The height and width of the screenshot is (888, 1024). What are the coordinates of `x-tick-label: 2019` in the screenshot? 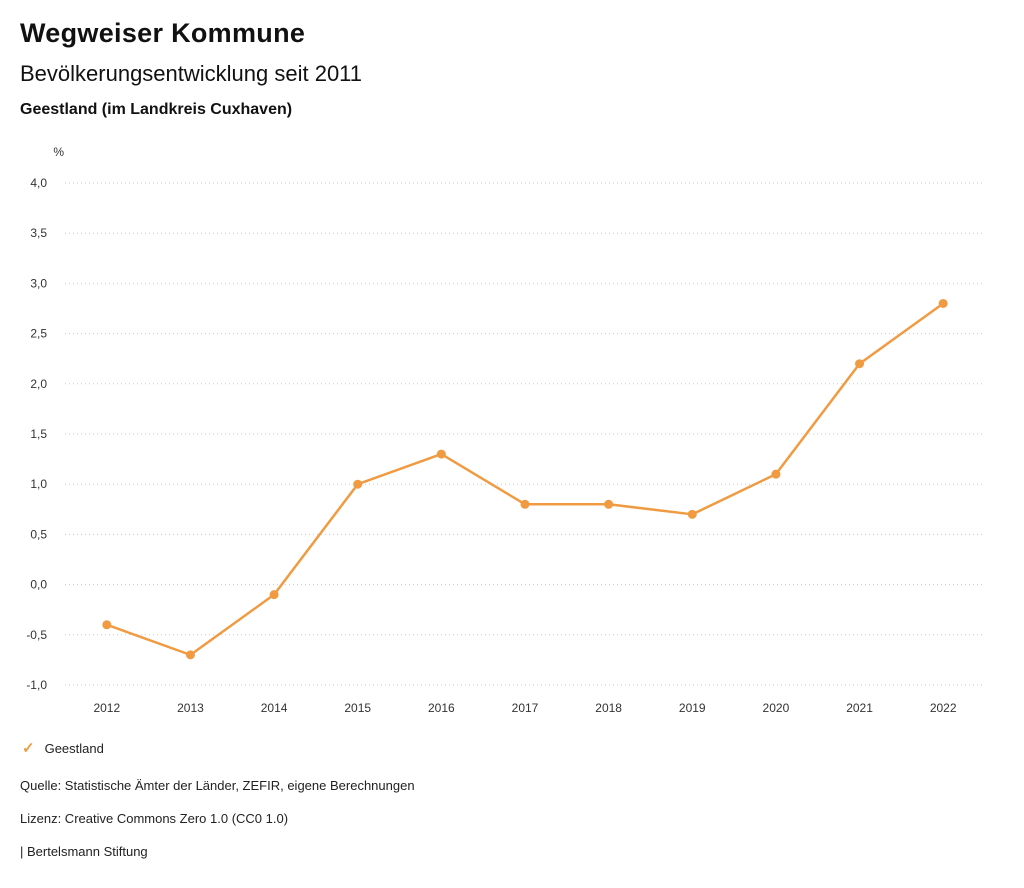 It's located at (692, 708).